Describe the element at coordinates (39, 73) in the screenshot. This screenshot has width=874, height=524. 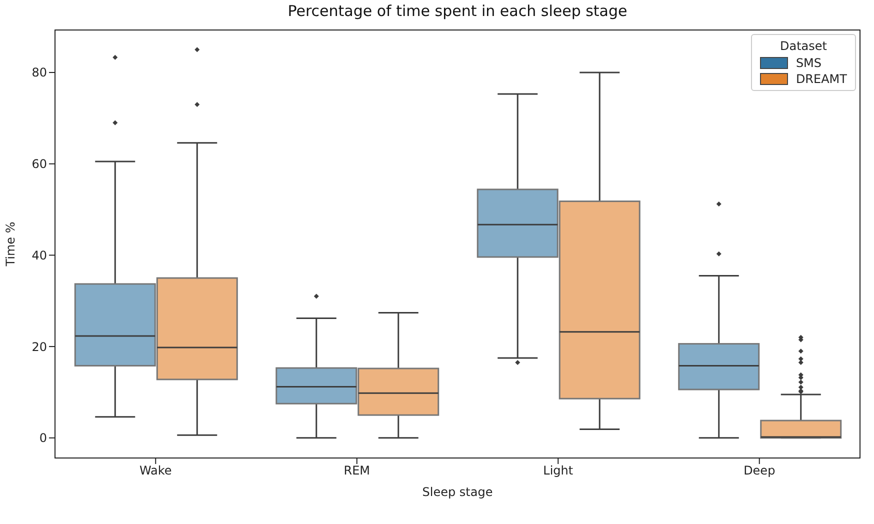
I see `y-tick-label: 80` at that location.